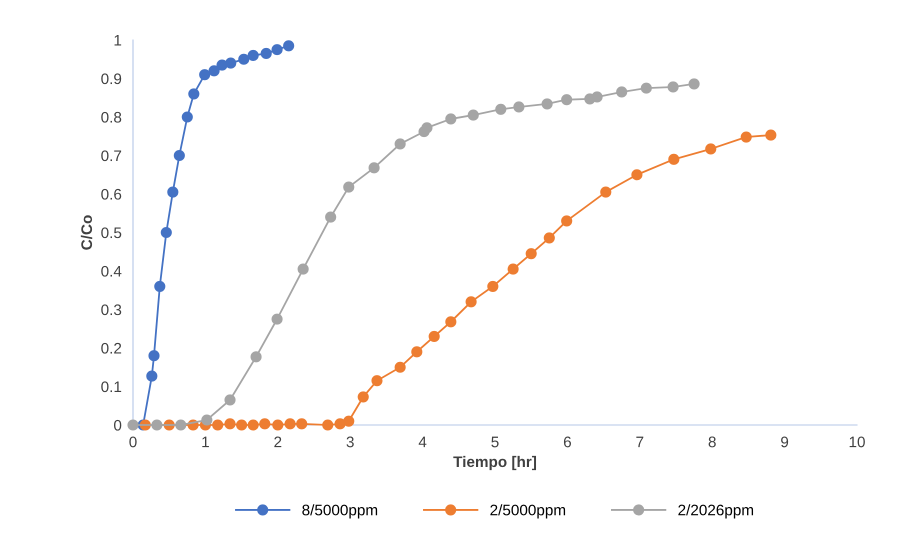  What do you see at coordinates (278, 442) in the screenshot?
I see `x-tick-label: 2` at bounding box center [278, 442].